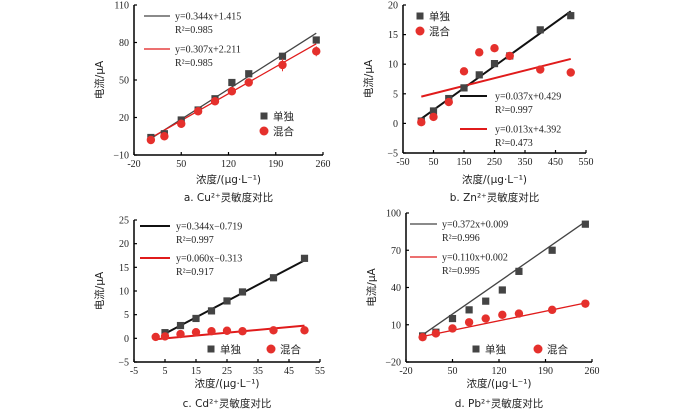 This screenshot has width=700, height=411. What do you see at coordinates (227, 403) in the screenshot?
I see `chart-caption: c. Cd²⁺灵敏度对比` at bounding box center [227, 403].